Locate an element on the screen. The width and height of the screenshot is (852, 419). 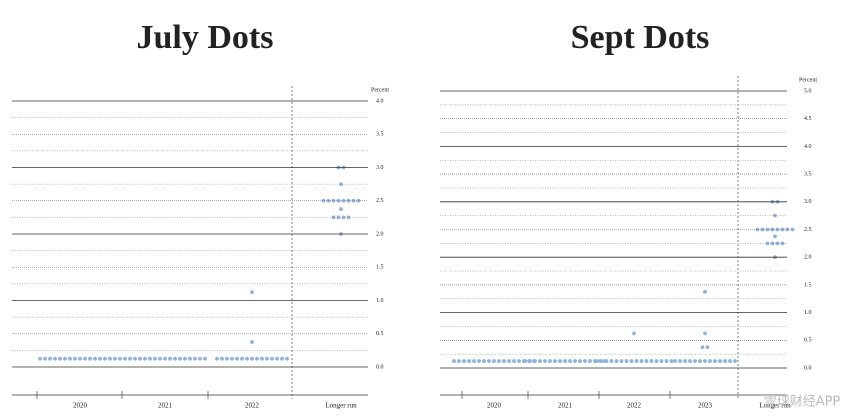
y-tick-label: 2.5 is located at coordinates (808, 230).